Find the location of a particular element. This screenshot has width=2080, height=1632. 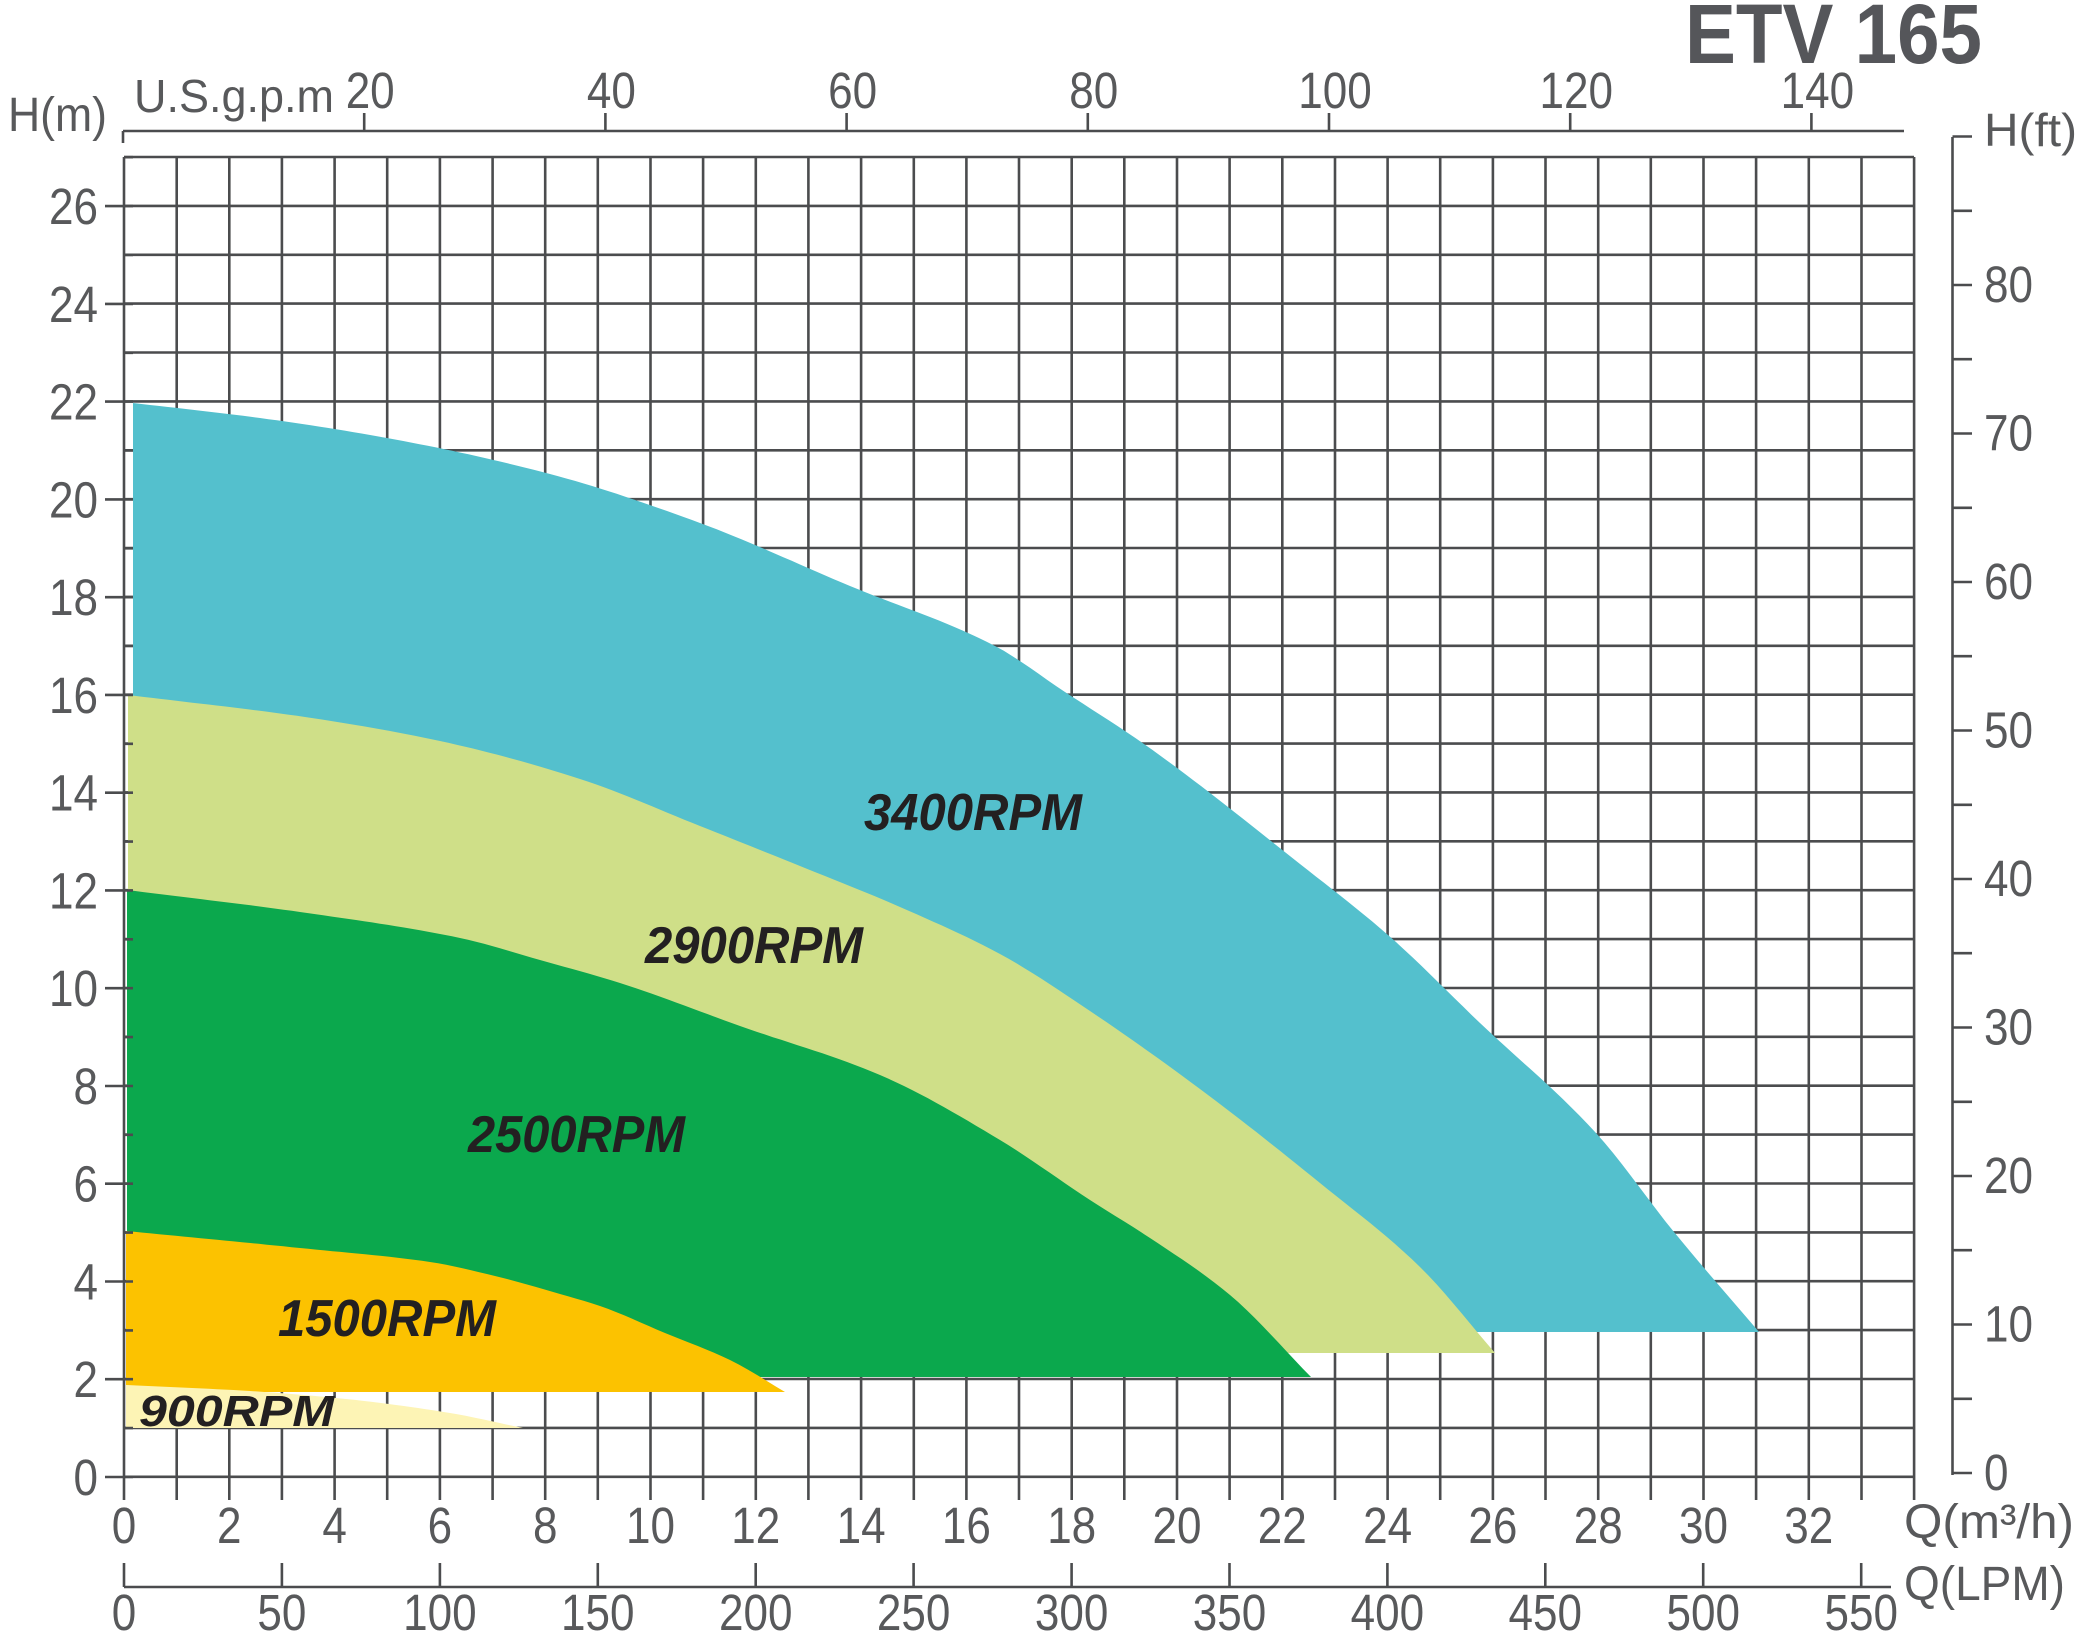

svg-text: 300 is located at coordinates (1072, 1608).